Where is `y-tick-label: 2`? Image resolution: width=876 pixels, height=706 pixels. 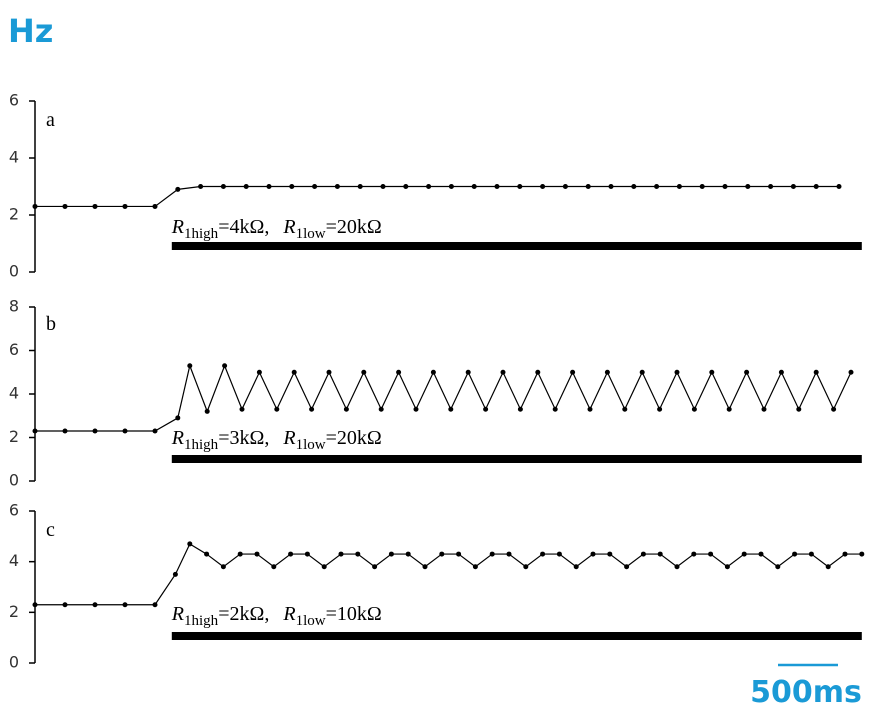
y-tick-label: 2 is located at coordinates (14, 436).